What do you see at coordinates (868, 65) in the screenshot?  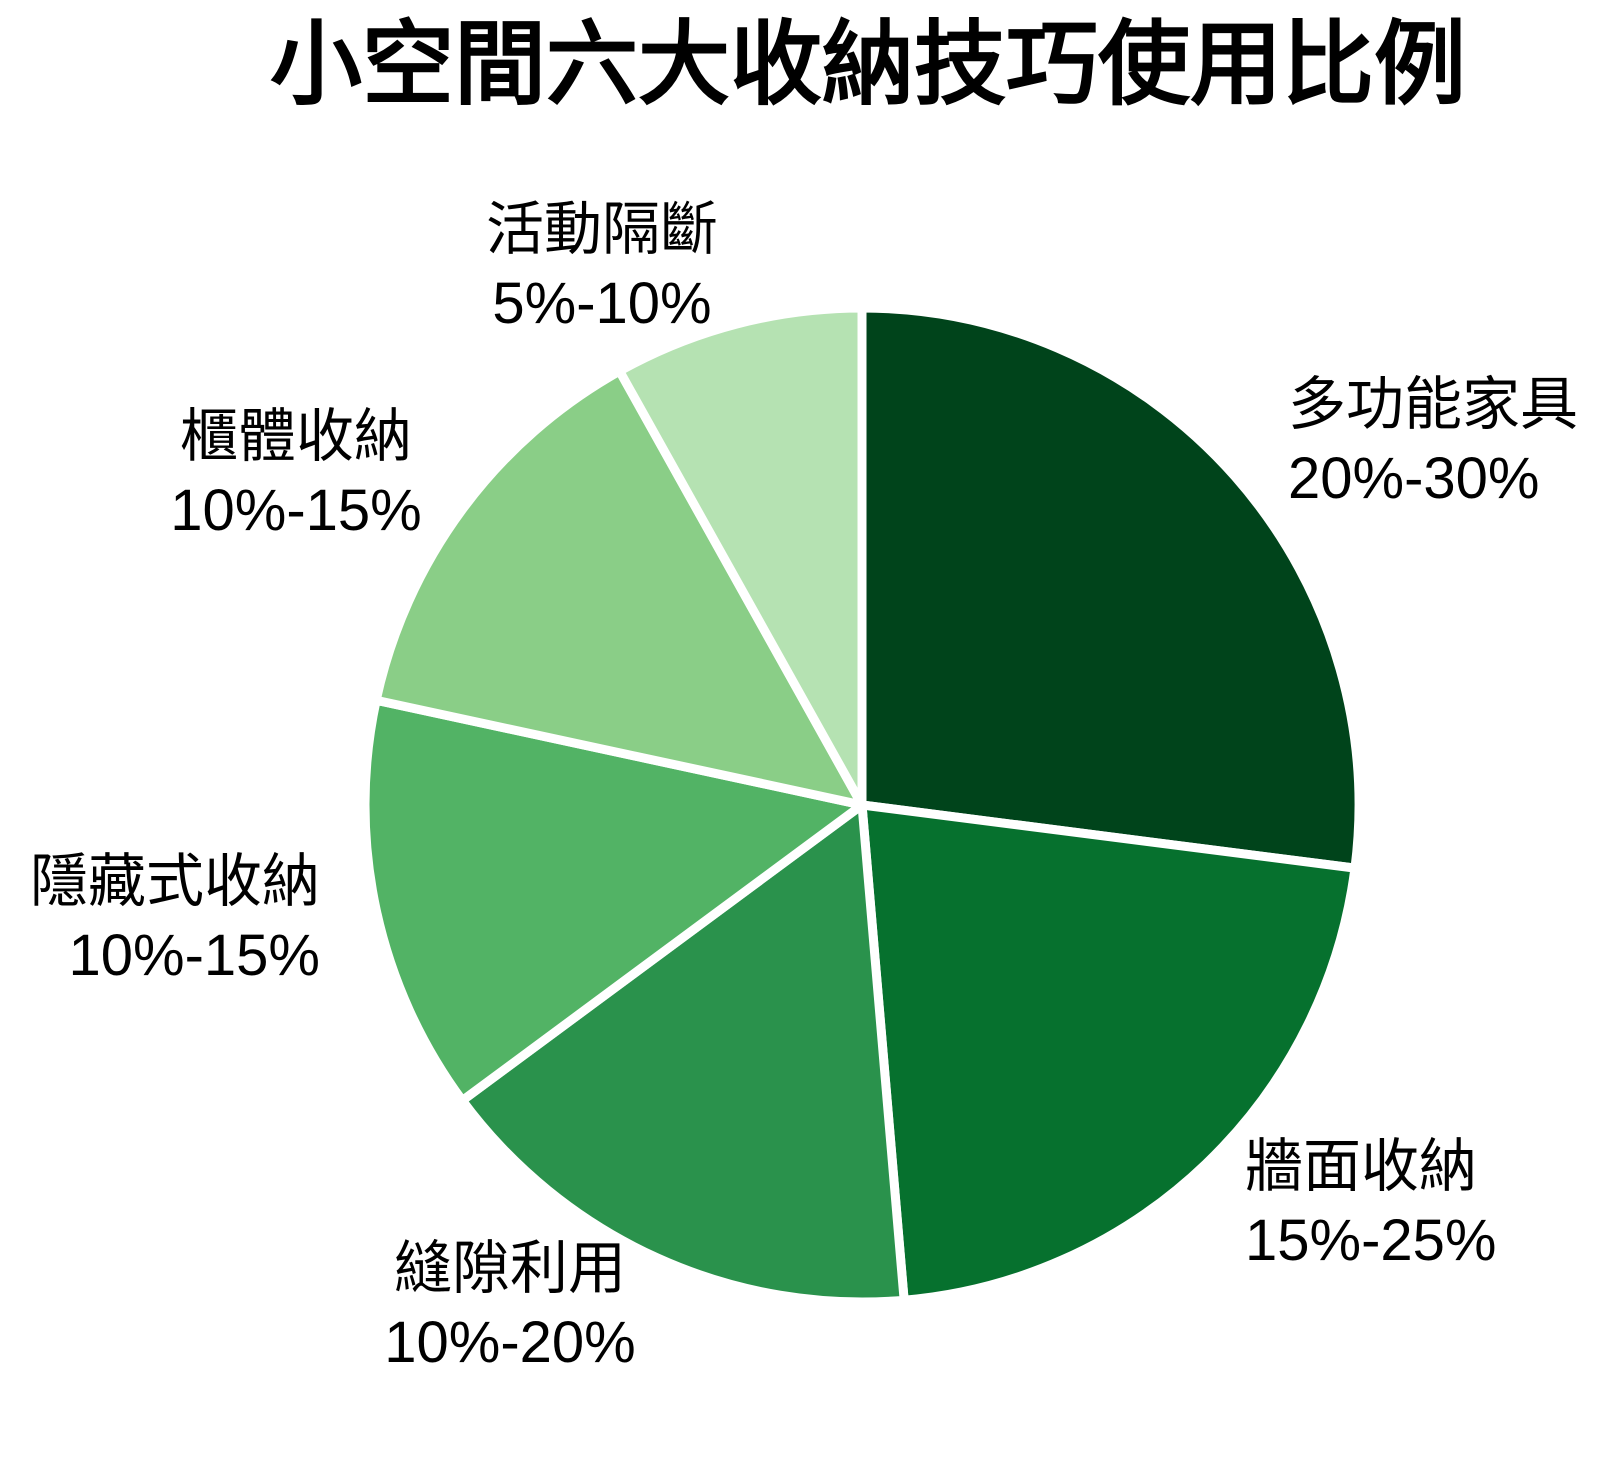 I see `chart-title: 小空間六大收納技巧使用比例` at bounding box center [868, 65].